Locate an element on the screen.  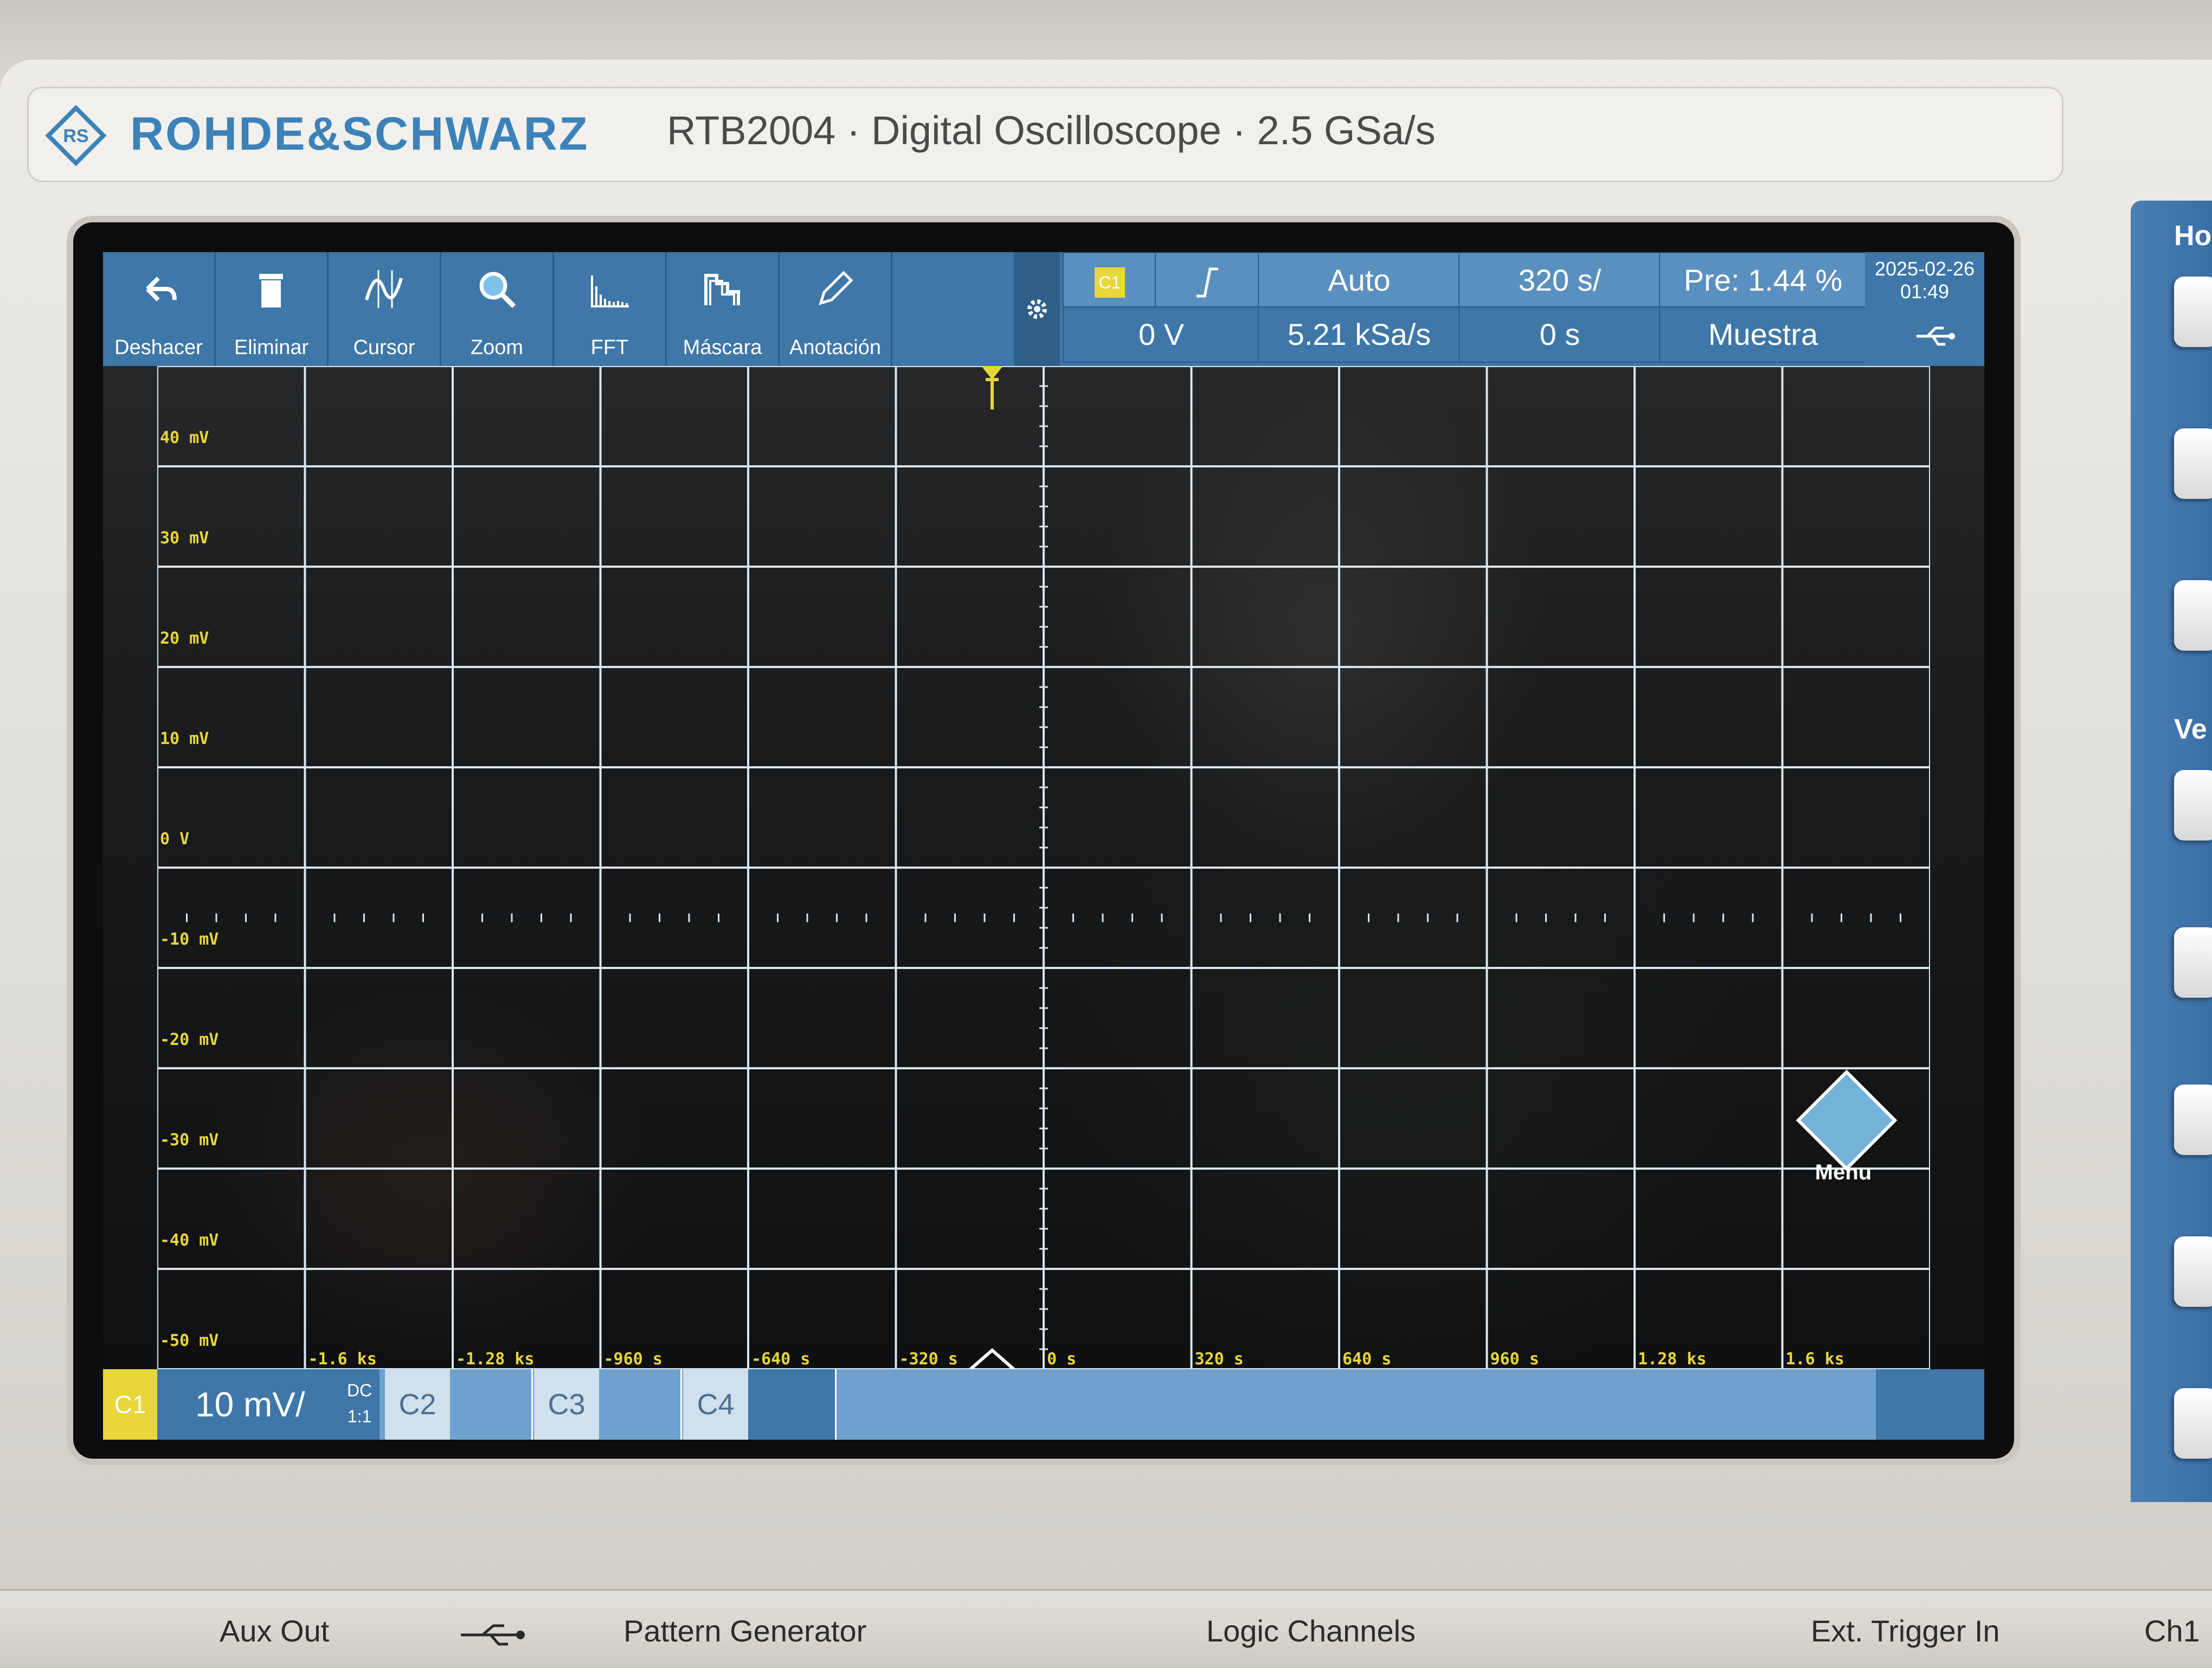
brand-band is located at coordinates (1045, 134).